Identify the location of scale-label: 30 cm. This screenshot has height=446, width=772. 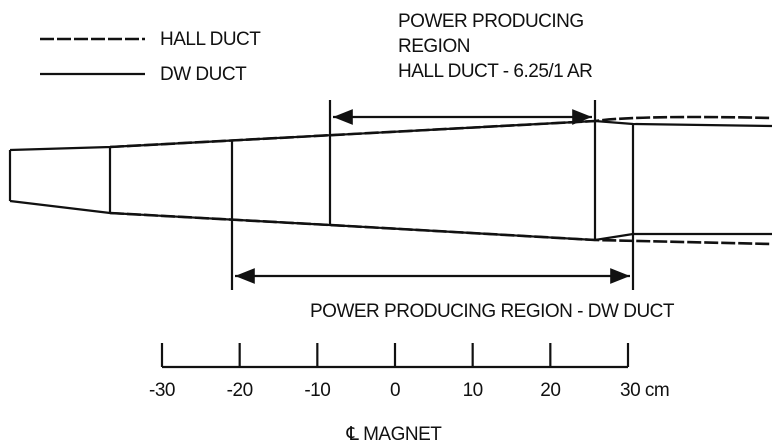
(644, 390).